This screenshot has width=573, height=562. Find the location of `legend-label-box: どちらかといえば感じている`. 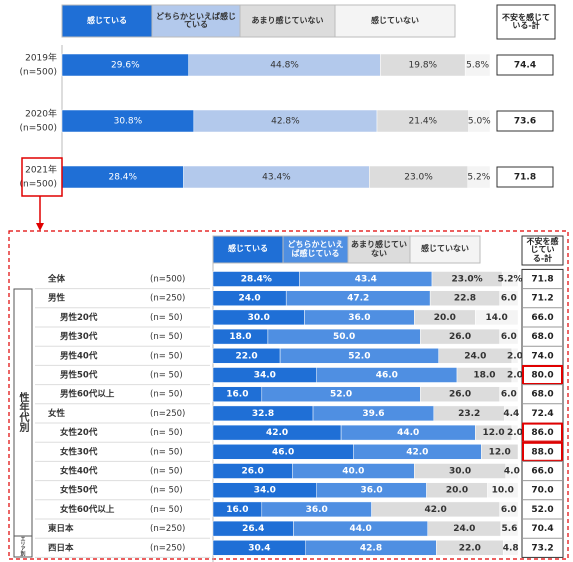

legend-label-box: どちらかといえば感じている is located at coordinates (315, 249).